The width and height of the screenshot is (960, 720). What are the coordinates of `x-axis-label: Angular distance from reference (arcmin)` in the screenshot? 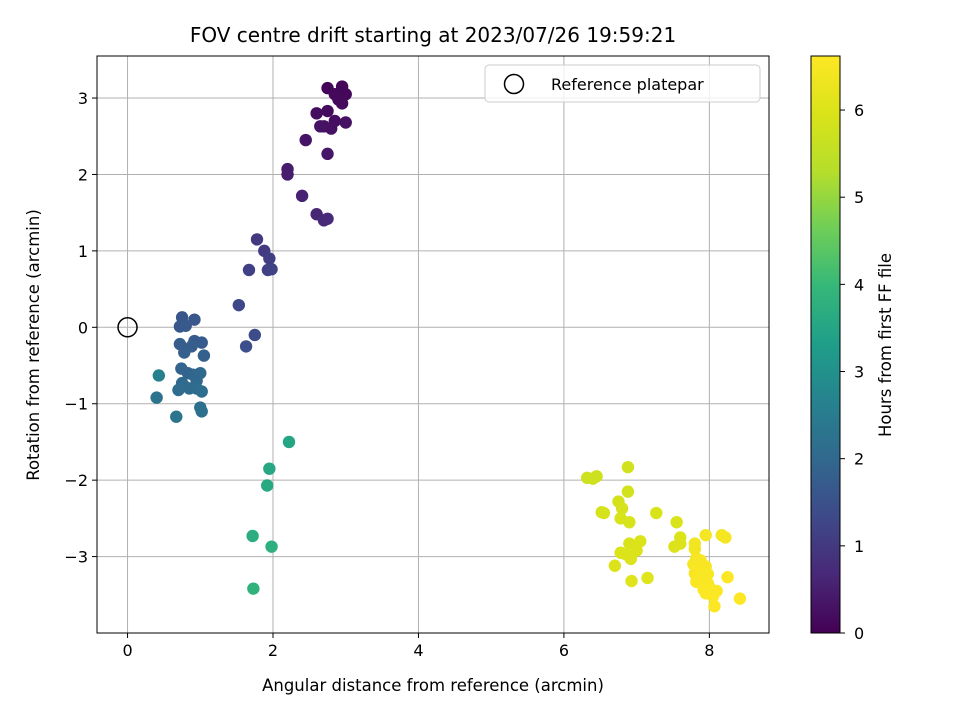 It's located at (433, 685).